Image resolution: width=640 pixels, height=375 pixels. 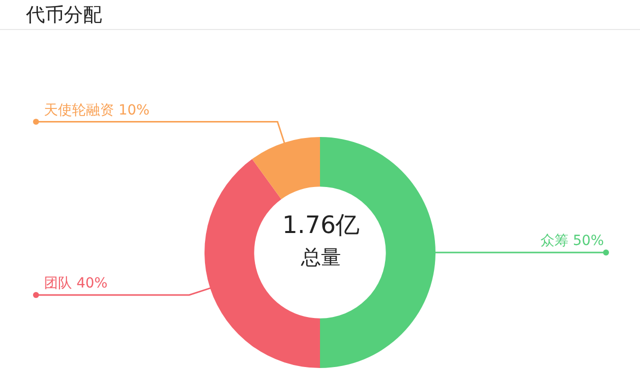 What do you see at coordinates (321, 257) in the screenshot?
I see `text: 总量` at bounding box center [321, 257].